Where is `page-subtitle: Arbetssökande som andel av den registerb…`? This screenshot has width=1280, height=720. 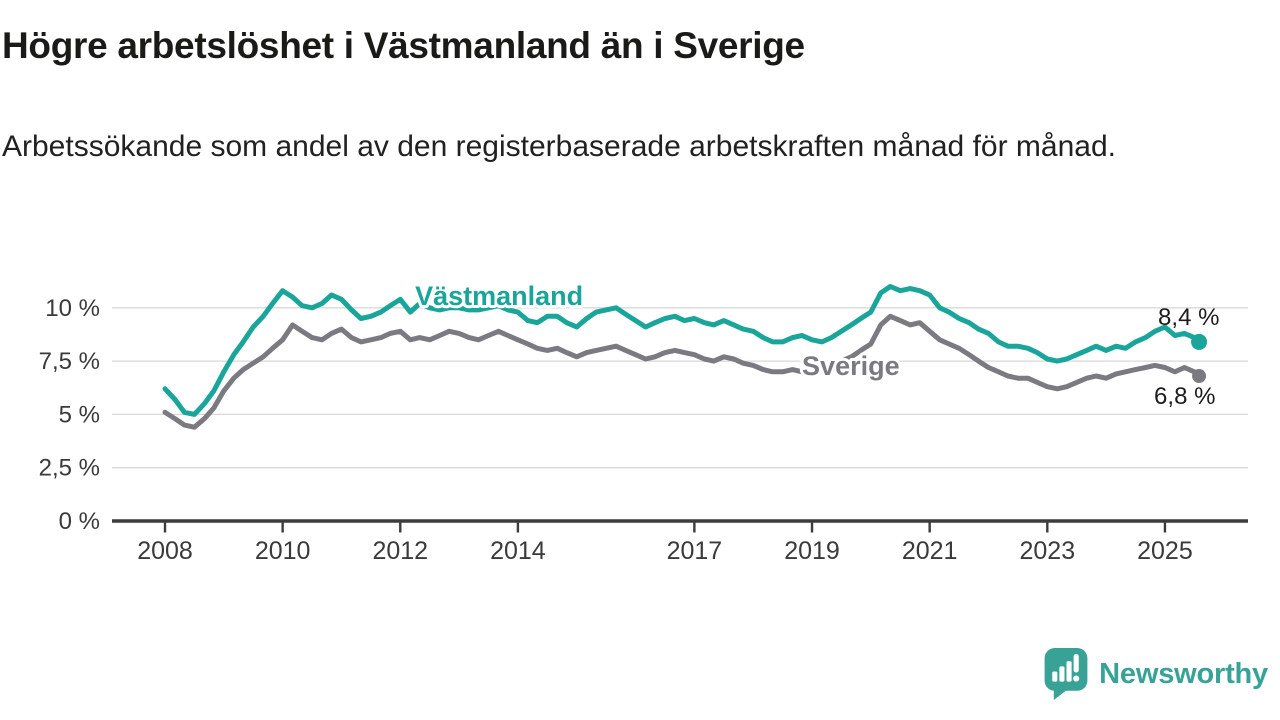
page-subtitle: Arbetssökande som andel av den registerb… is located at coordinates (559, 146).